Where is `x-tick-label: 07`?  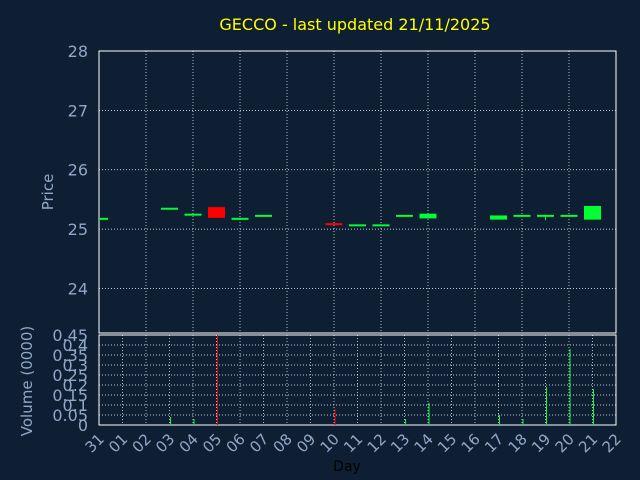 x-tick-label: 07 is located at coordinates (259, 443).